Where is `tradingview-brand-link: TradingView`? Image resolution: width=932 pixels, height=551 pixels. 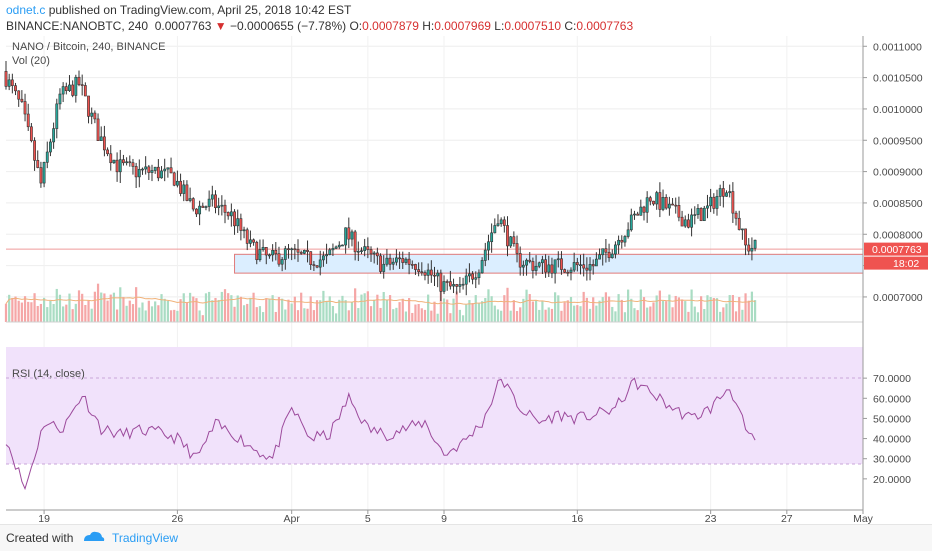 tradingview-brand-link: TradingView is located at coordinates (145, 538).